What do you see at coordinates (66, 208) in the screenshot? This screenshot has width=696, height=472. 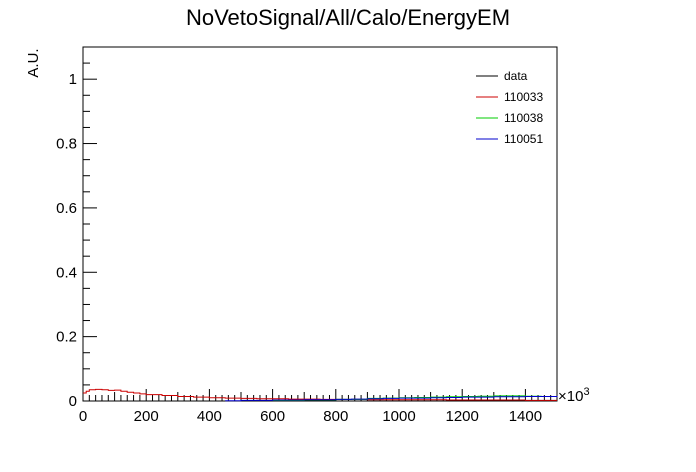 I see `y-tick-label: 0.6` at bounding box center [66, 208].